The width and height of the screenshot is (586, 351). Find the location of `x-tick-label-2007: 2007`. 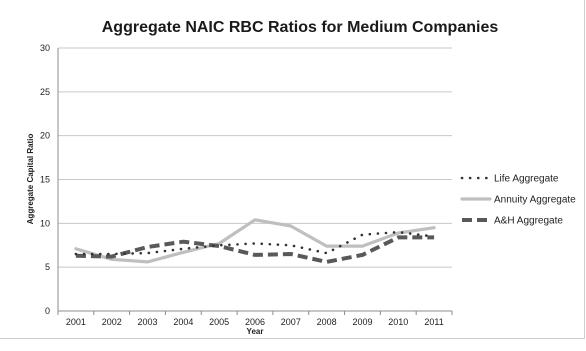

x-tick-label-2007: 2007 is located at coordinates (291, 322).